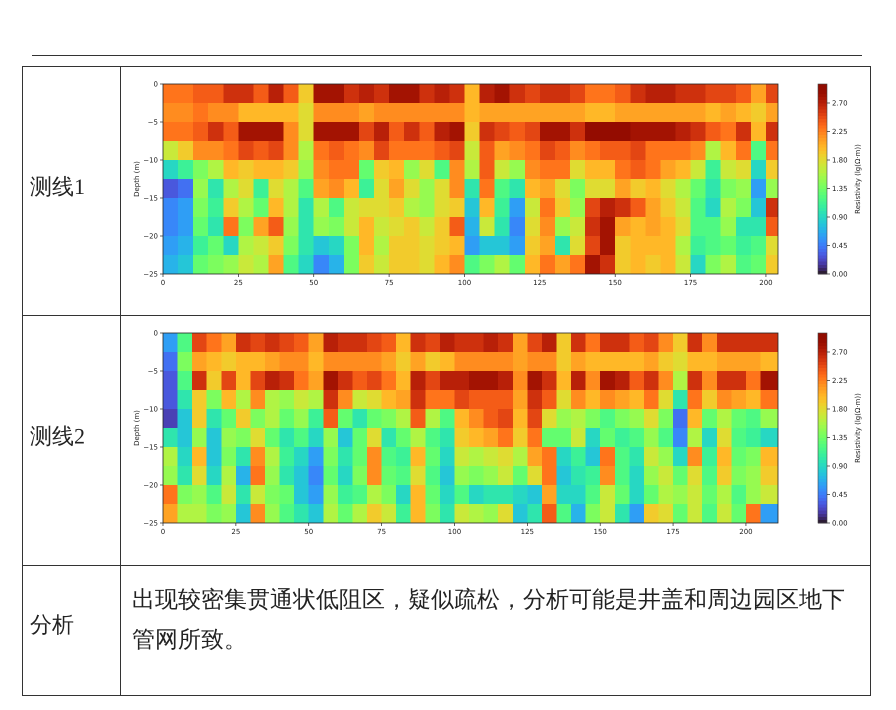  Describe the element at coordinates (52, 625) in the screenshot. I see `text: 分析` at that location.